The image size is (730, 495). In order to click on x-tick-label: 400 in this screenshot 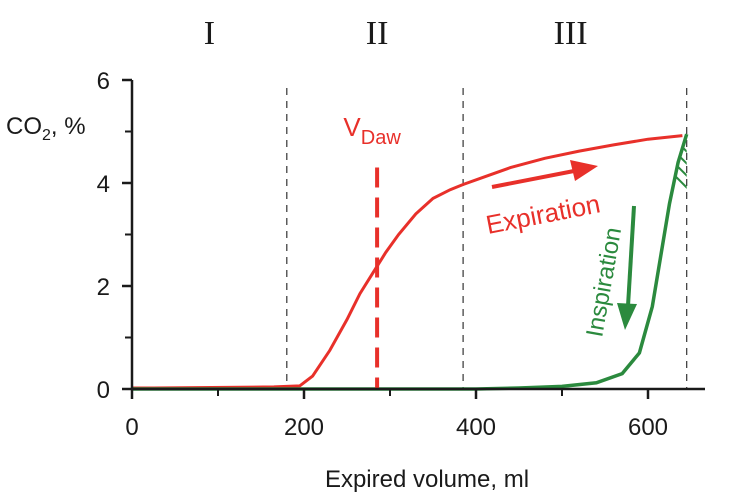, I will do `click(476, 427)`.